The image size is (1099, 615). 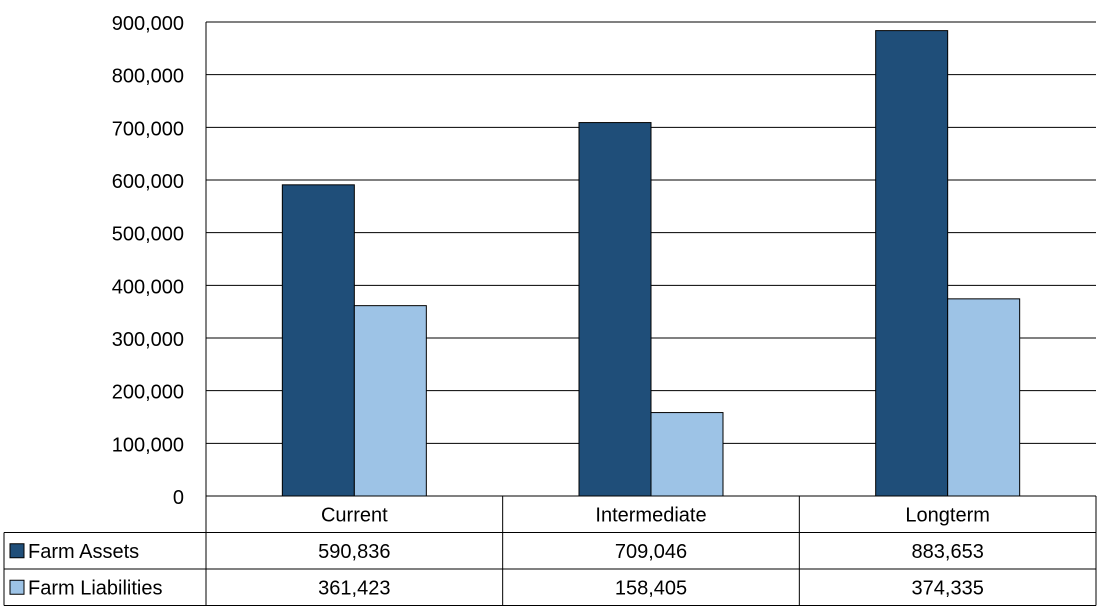 What do you see at coordinates (948, 588) in the screenshot?
I see `data-table-value: 374,335` at bounding box center [948, 588].